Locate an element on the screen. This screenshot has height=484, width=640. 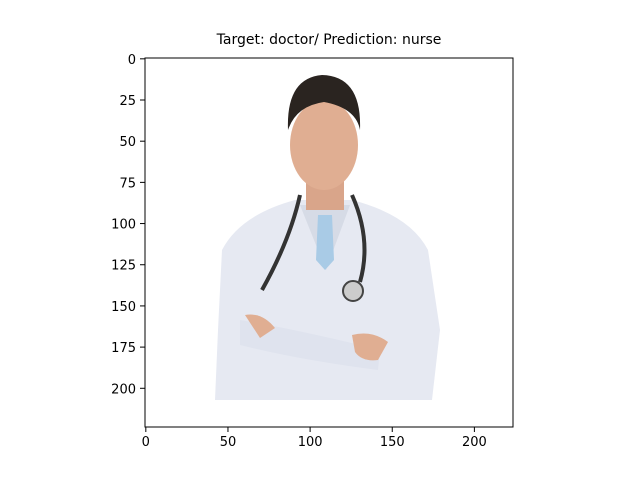
x-tick-label: 200 is located at coordinates (474, 442).